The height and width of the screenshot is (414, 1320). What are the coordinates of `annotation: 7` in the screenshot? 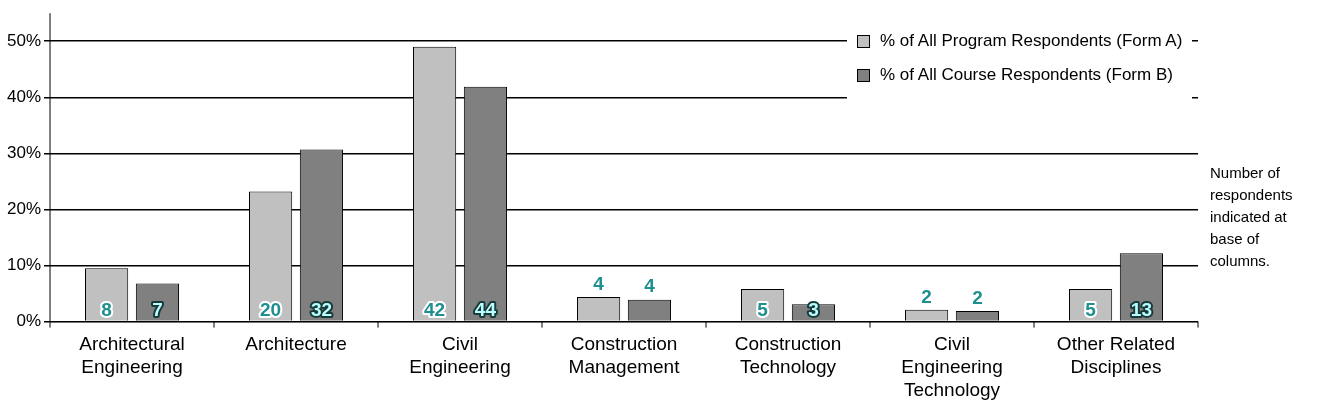 It's located at (157, 310).